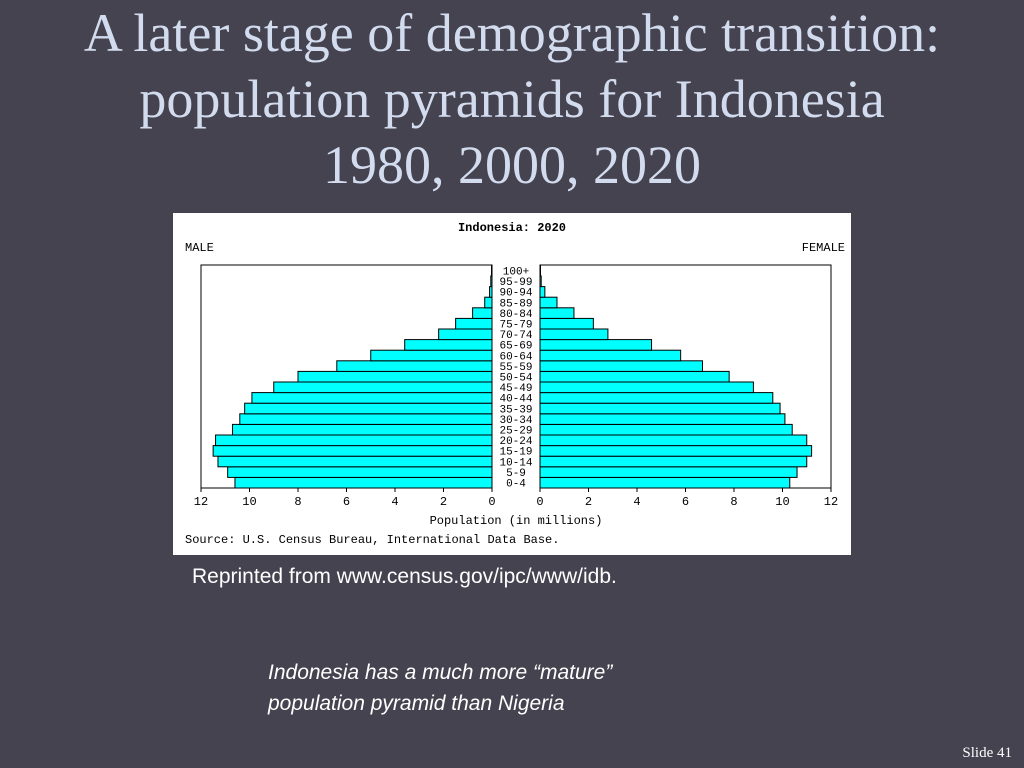 This screenshot has height=768, width=1024. Describe the element at coordinates (515, 336) in the screenshot. I see `age-label: 70-74` at that location.